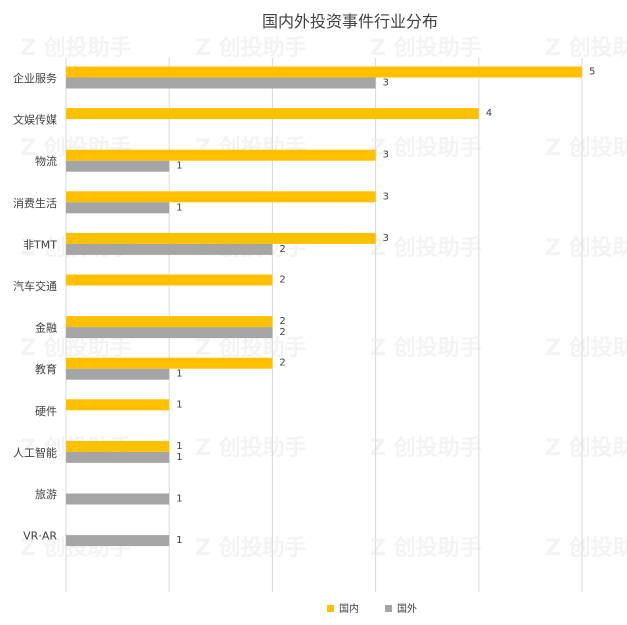  What do you see at coordinates (407, 609) in the screenshot?
I see `legend-label-foreign: 国外` at bounding box center [407, 609].